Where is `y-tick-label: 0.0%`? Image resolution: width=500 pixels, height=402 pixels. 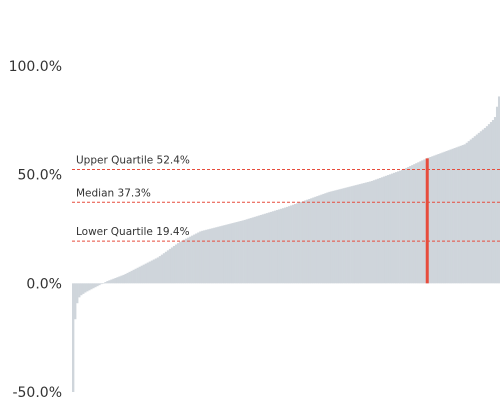
y-tick-label: 0.0% is located at coordinates (44, 284).